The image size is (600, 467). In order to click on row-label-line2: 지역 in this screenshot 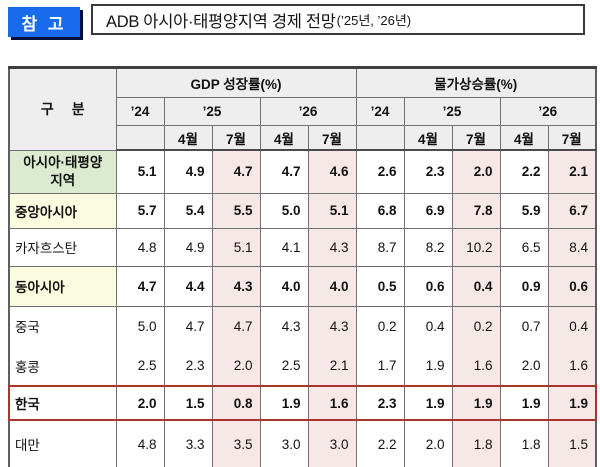, I will do `click(63, 180)`.